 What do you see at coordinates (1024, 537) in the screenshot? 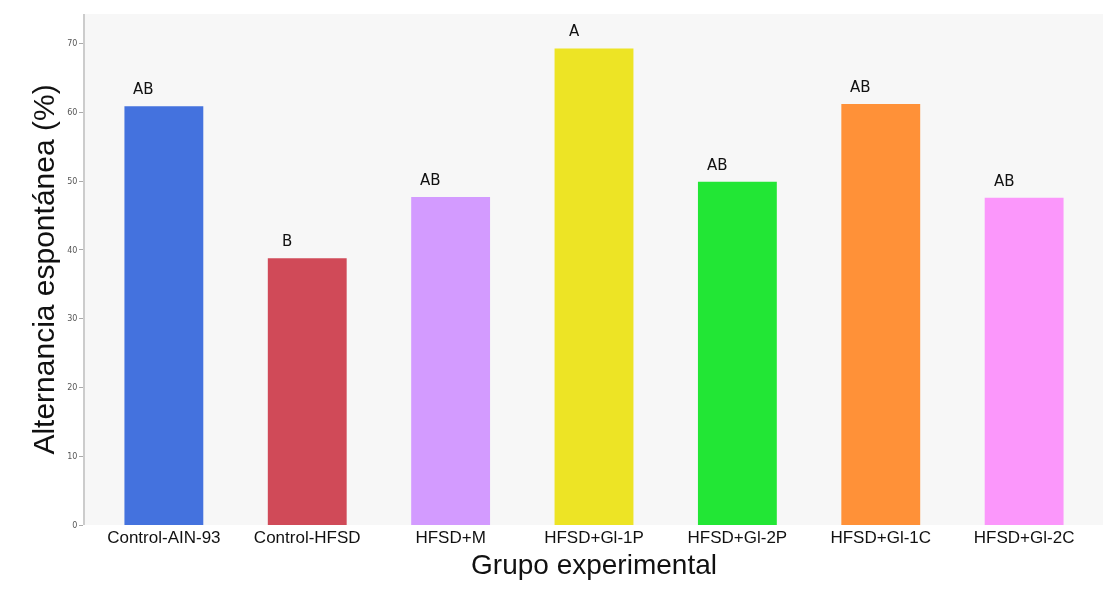
I see `x-tick-label: HFSD+Gl-2C` at bounding box center [1024, 537].